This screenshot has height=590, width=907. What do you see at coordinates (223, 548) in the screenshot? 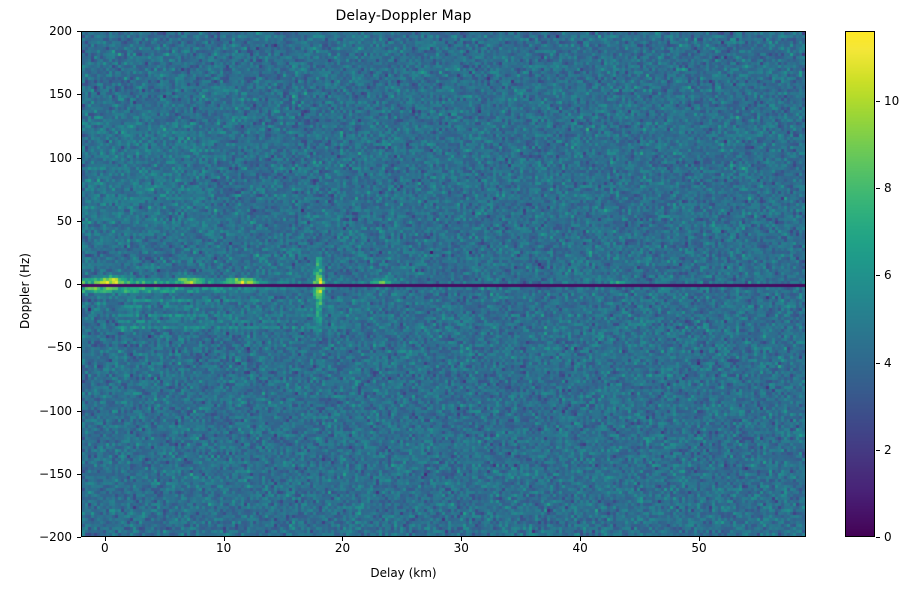
I see `x-tick-label: 10` at bounding box center [223, 548].